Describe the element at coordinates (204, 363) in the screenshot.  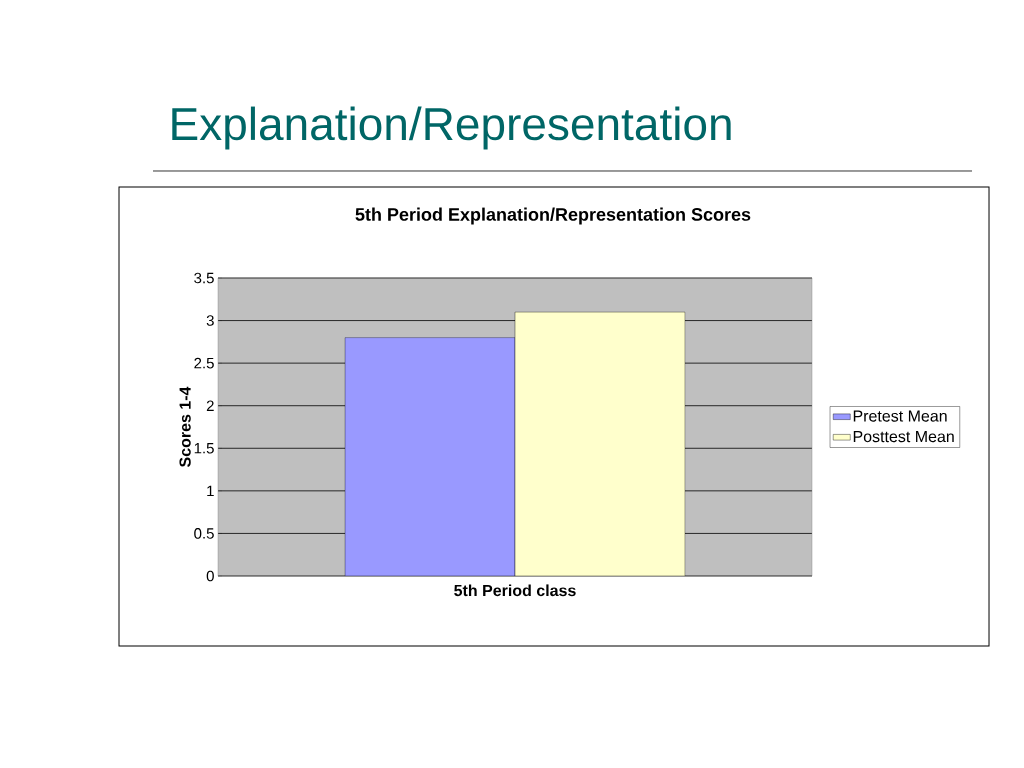
I see `y-tick-label: 2.5` at that location.